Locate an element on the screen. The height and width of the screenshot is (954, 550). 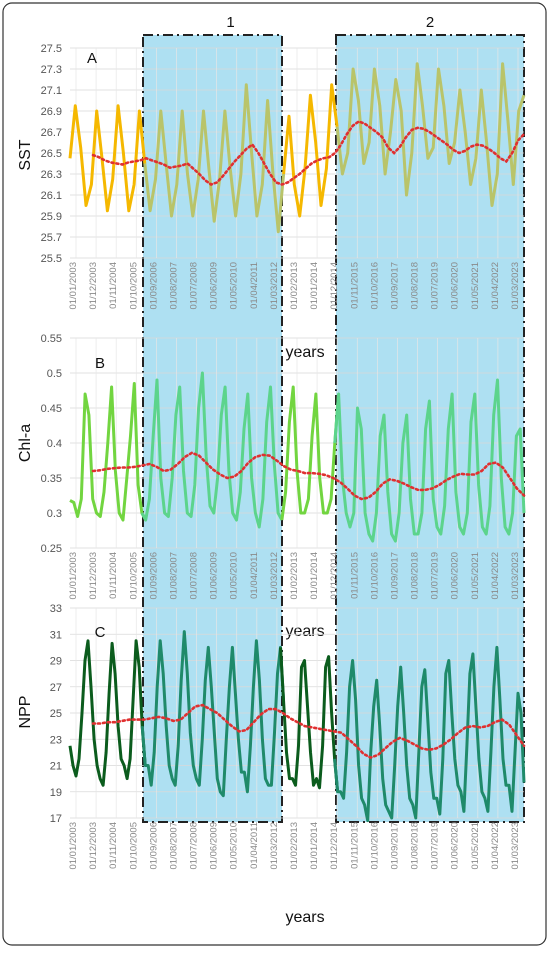
y-tick-label: 26.3 is located at coordinates (51, 175).